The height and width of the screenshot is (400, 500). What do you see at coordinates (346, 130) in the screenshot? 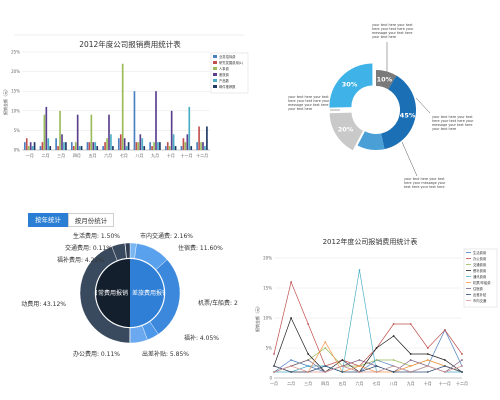
I see `donut-slice-label: 20%` at bounding box center [346, 130].